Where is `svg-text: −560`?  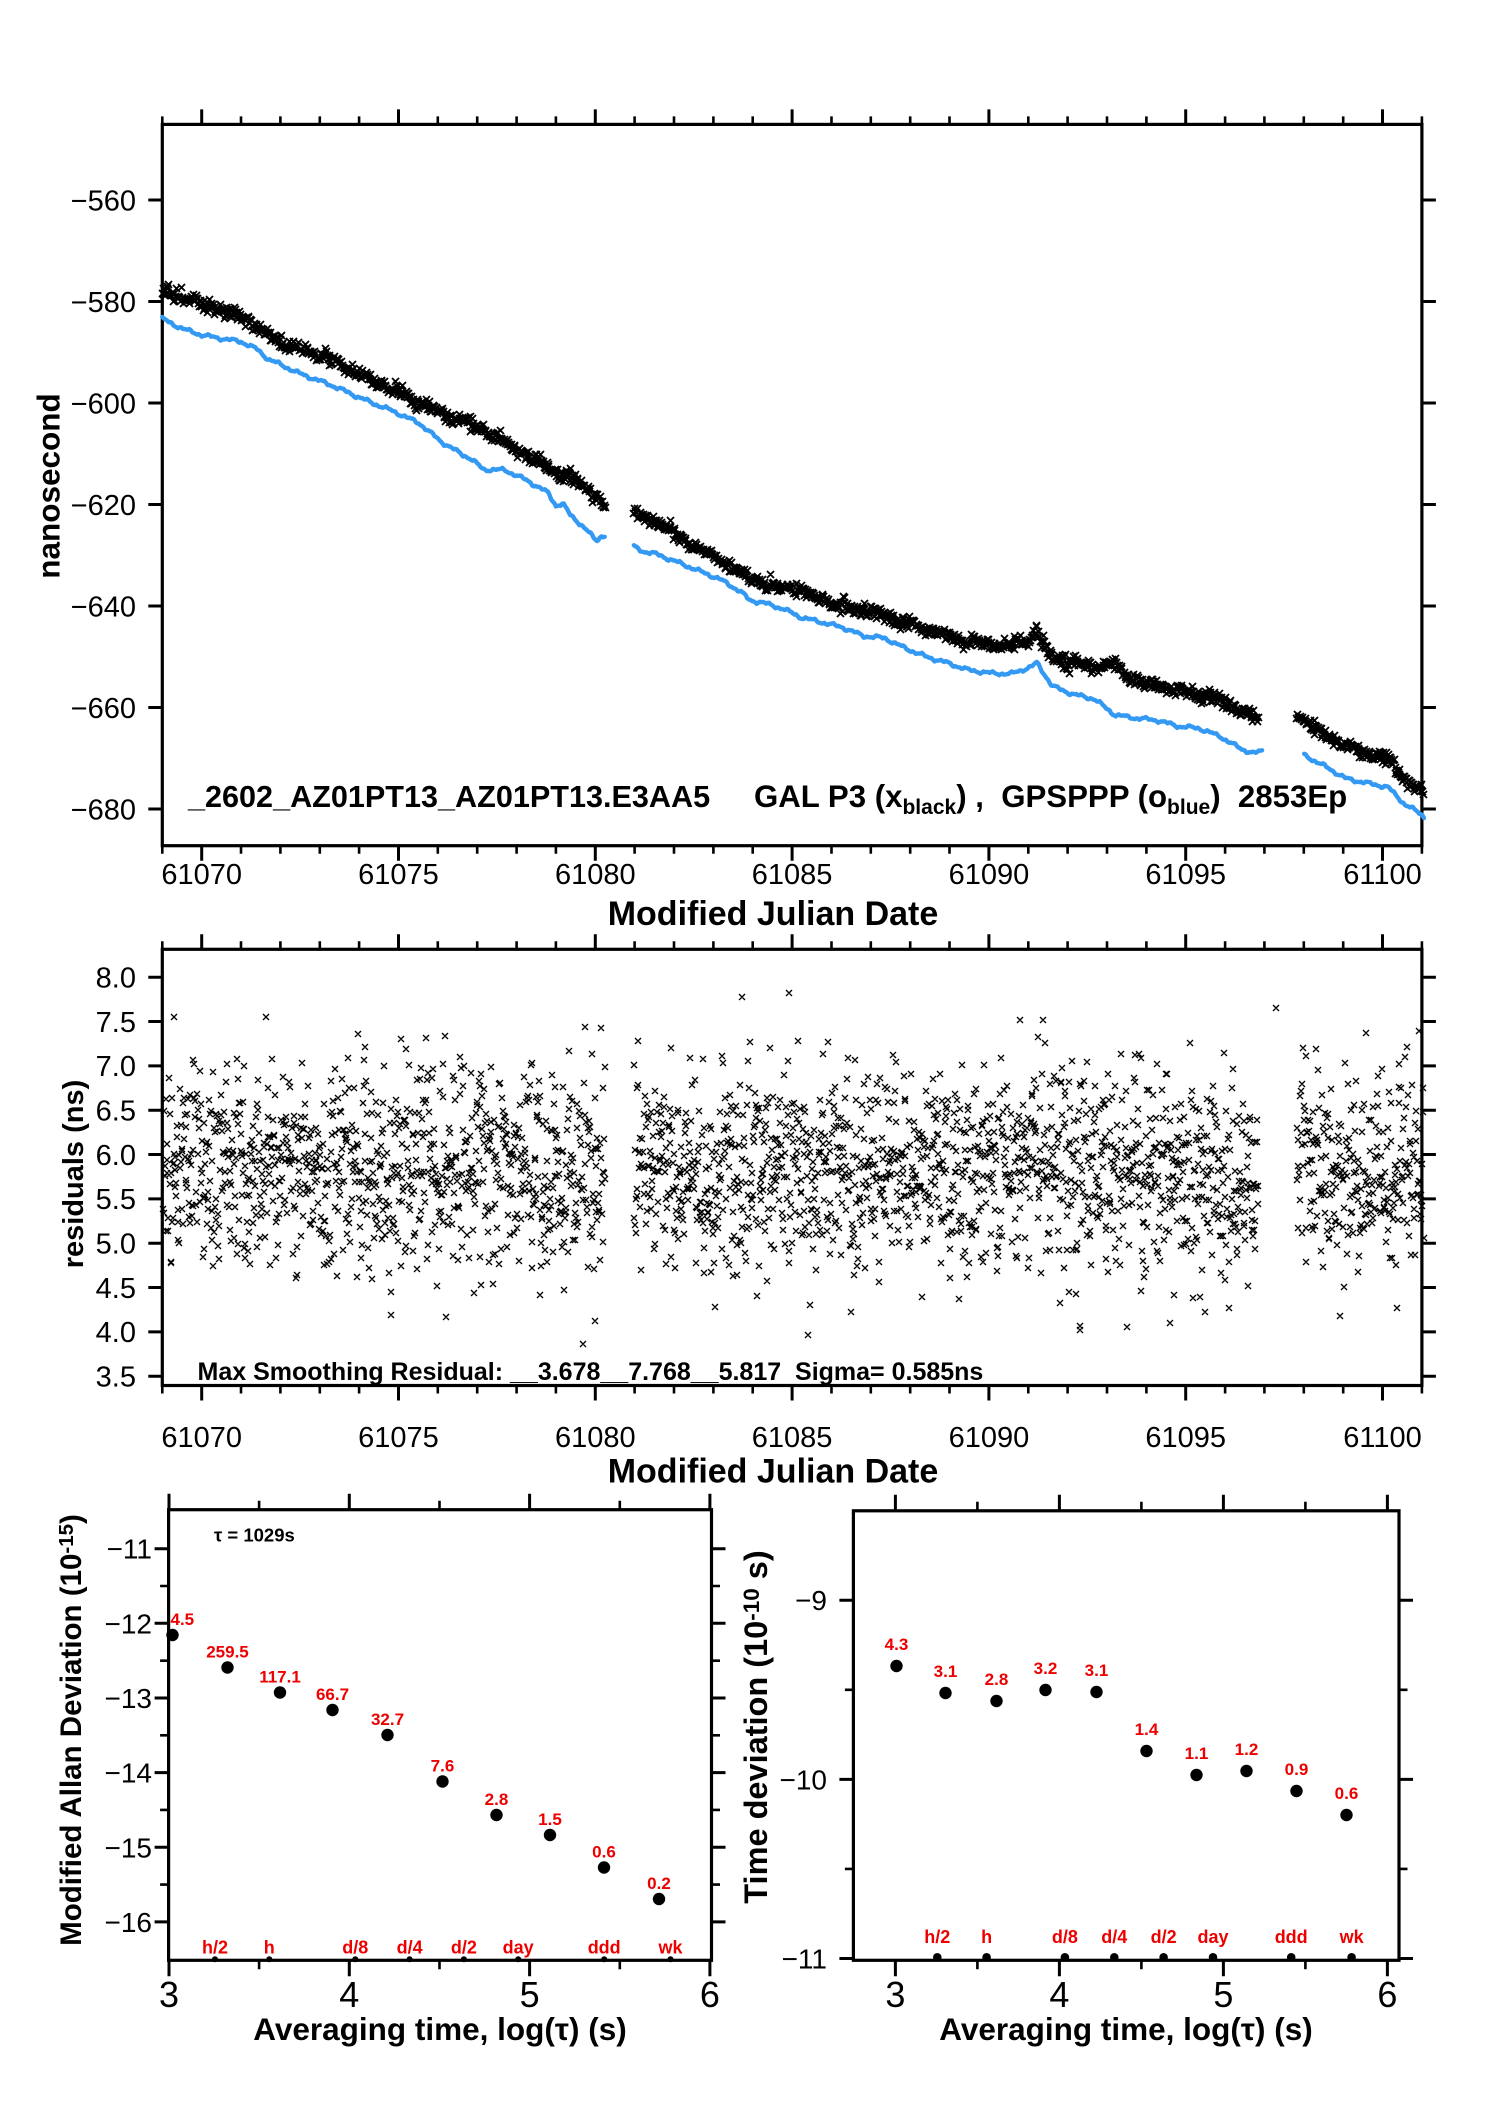 svg-text: −560 is located at coordinates (103, 201).